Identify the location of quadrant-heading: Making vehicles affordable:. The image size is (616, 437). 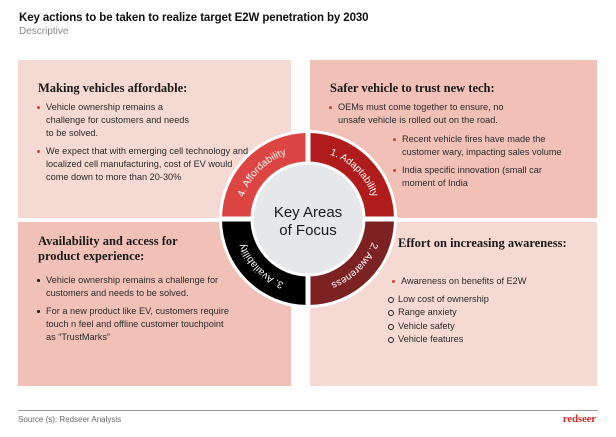
(113, 88).